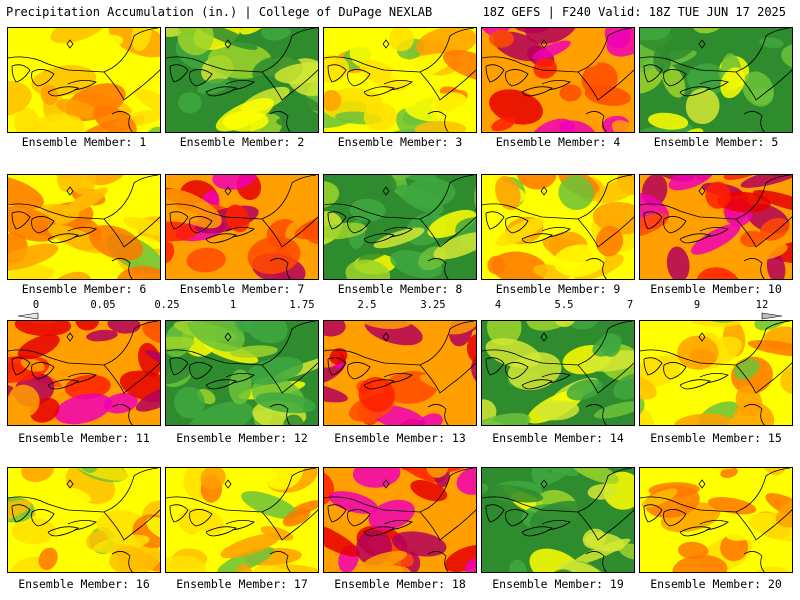  What do you see at coordinates (400, 438) in the screenshot?
I see `ensemble-member-label: Ensemble Member: 13` at bounding box center [400, 438].